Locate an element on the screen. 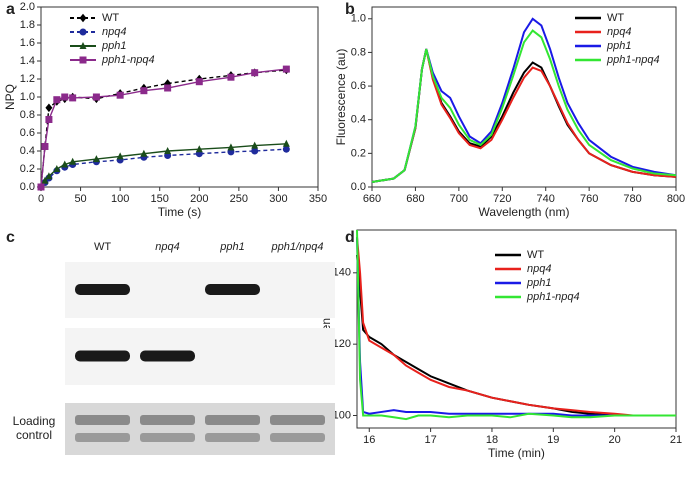 The width and height of the screenshot is (685, 480). x-tick-label: 18 is located at coordinates (492, 440).